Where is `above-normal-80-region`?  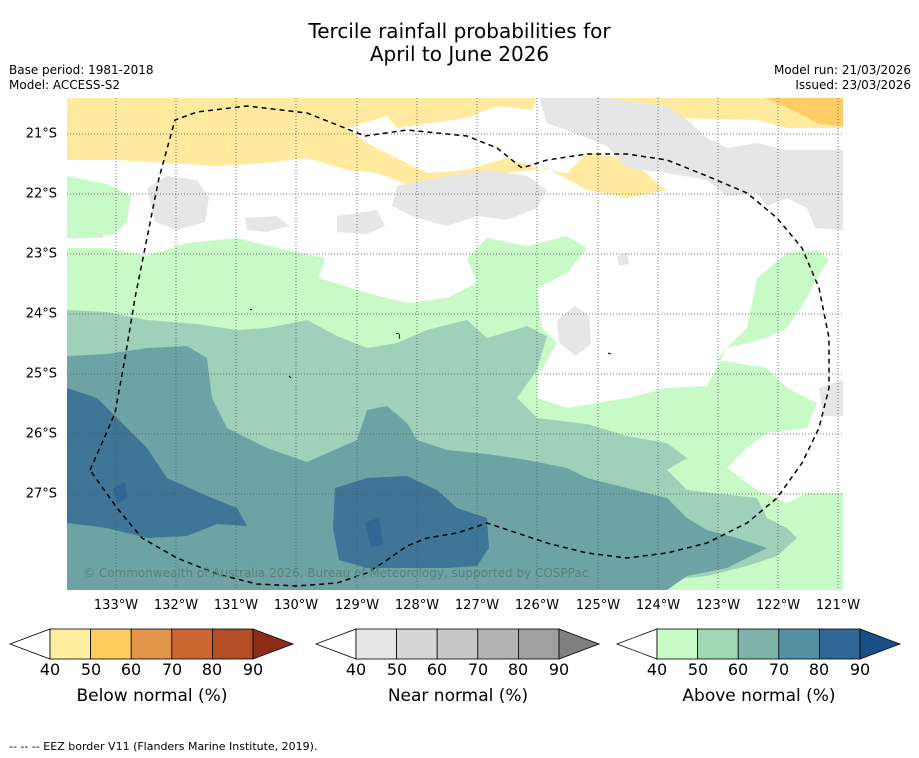
above-normal-80-region is located at coordinates (157, 463).